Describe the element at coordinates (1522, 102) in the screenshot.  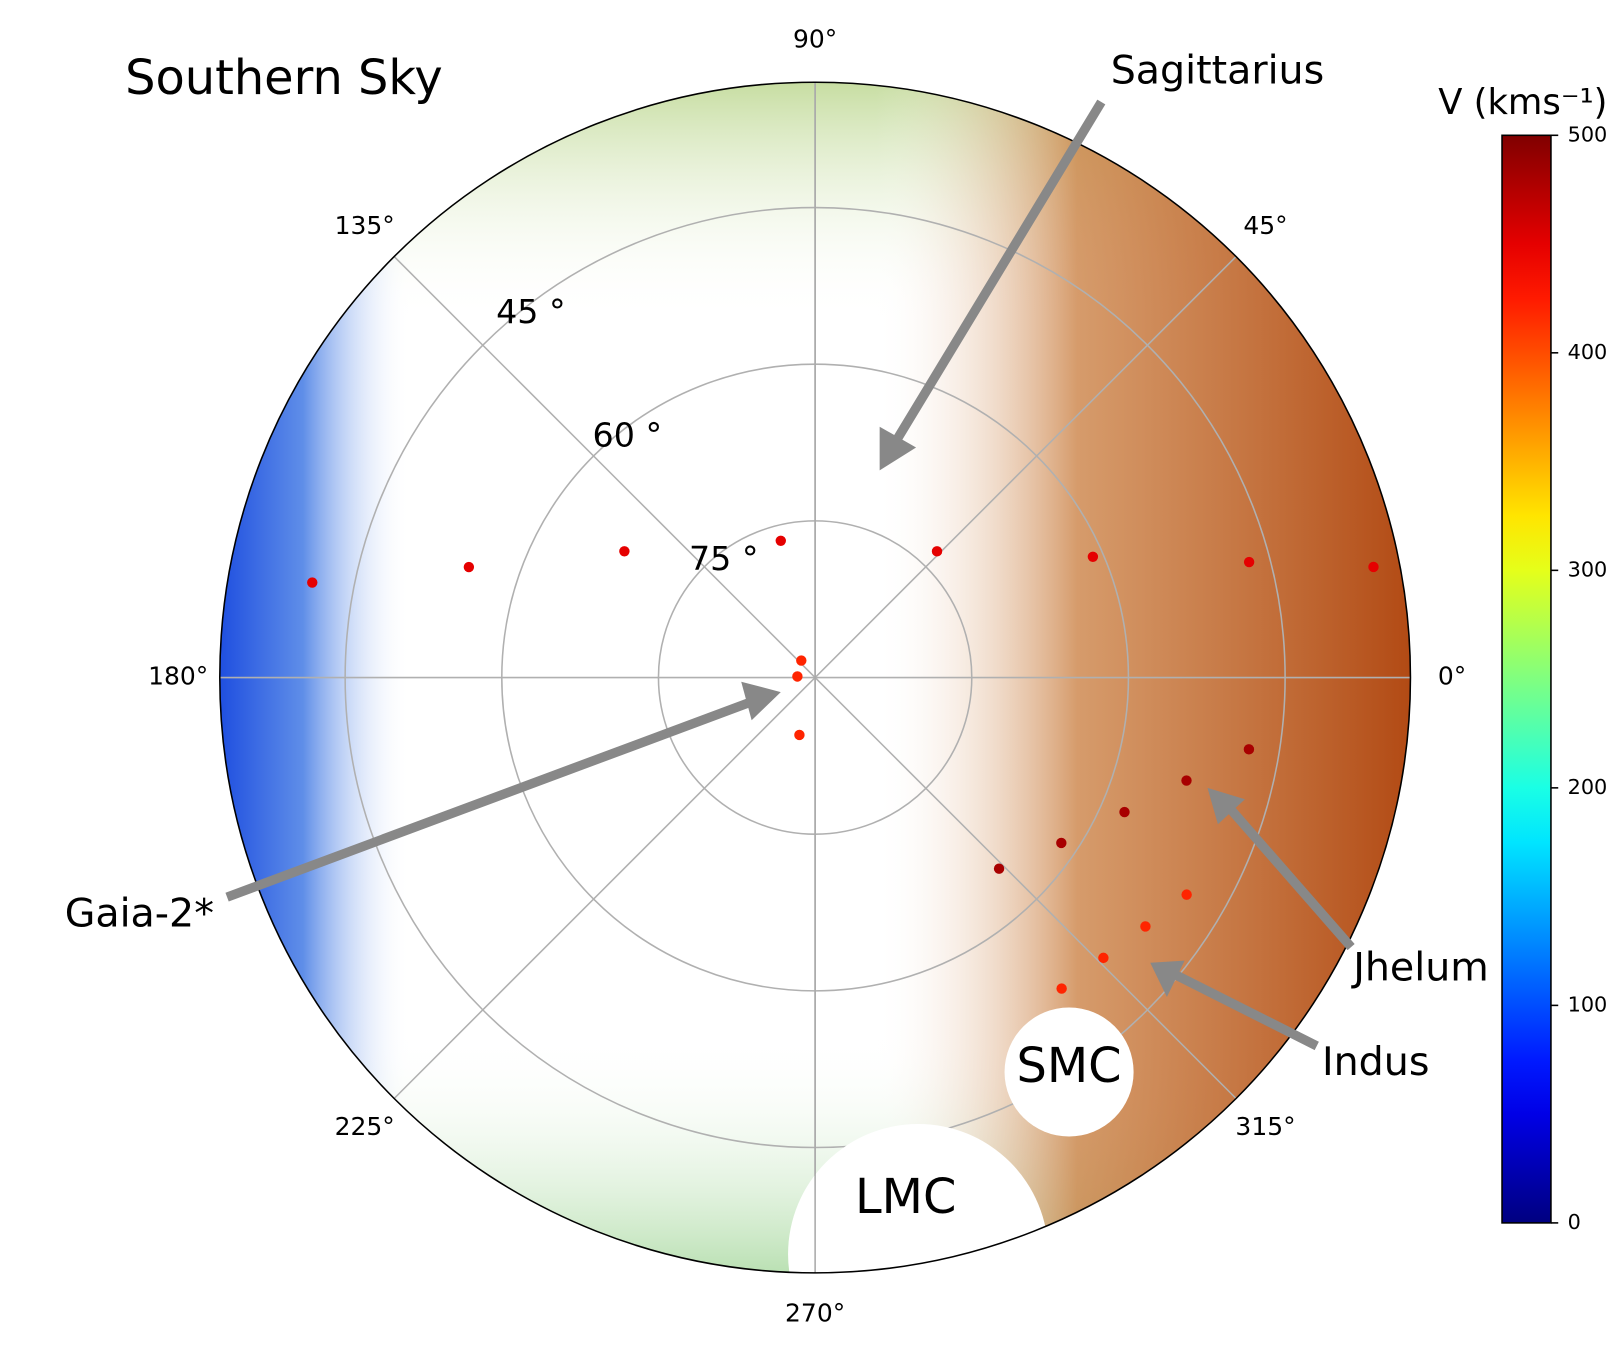
I see `colorbar-label: V (kms⁻¹)` at that location.